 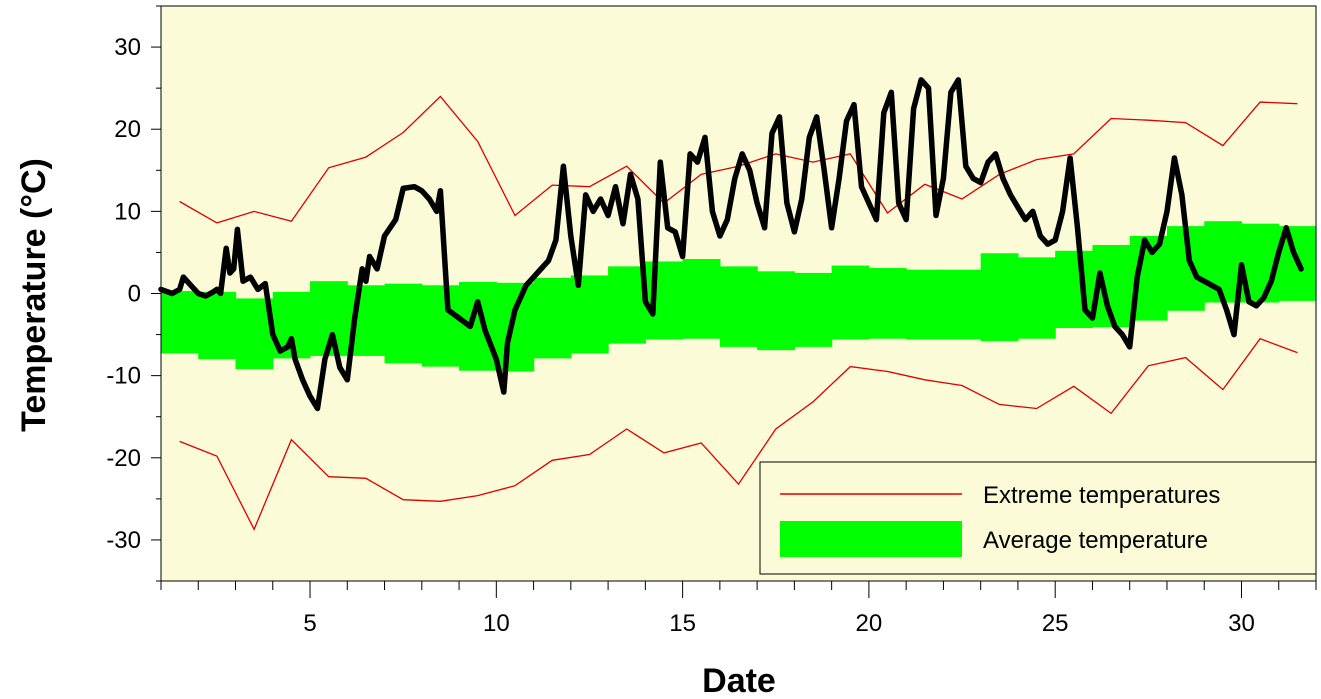 I want to click on x-axis-title: Date, so click(x=739, y=680).